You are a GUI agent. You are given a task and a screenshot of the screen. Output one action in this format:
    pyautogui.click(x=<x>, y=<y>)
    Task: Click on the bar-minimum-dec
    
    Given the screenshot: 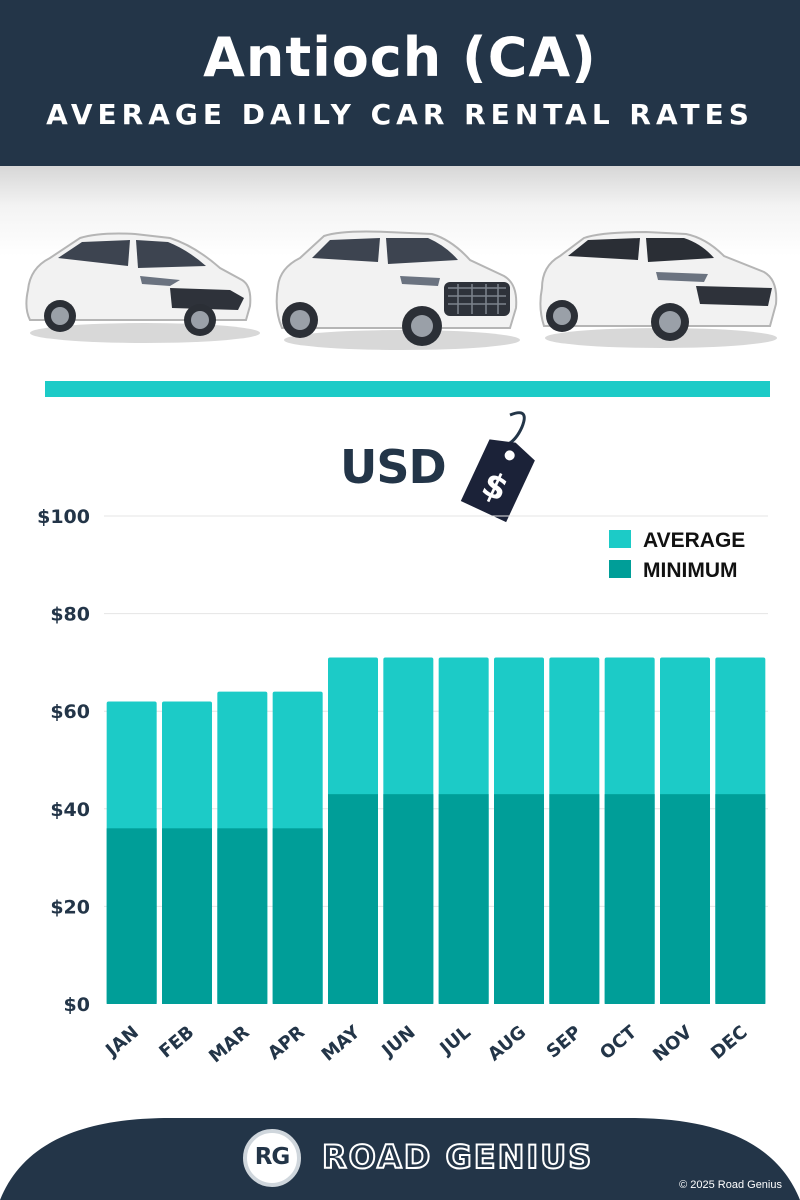 What is the action you would take?
    pyautogui.click(x=740, y=899)
    